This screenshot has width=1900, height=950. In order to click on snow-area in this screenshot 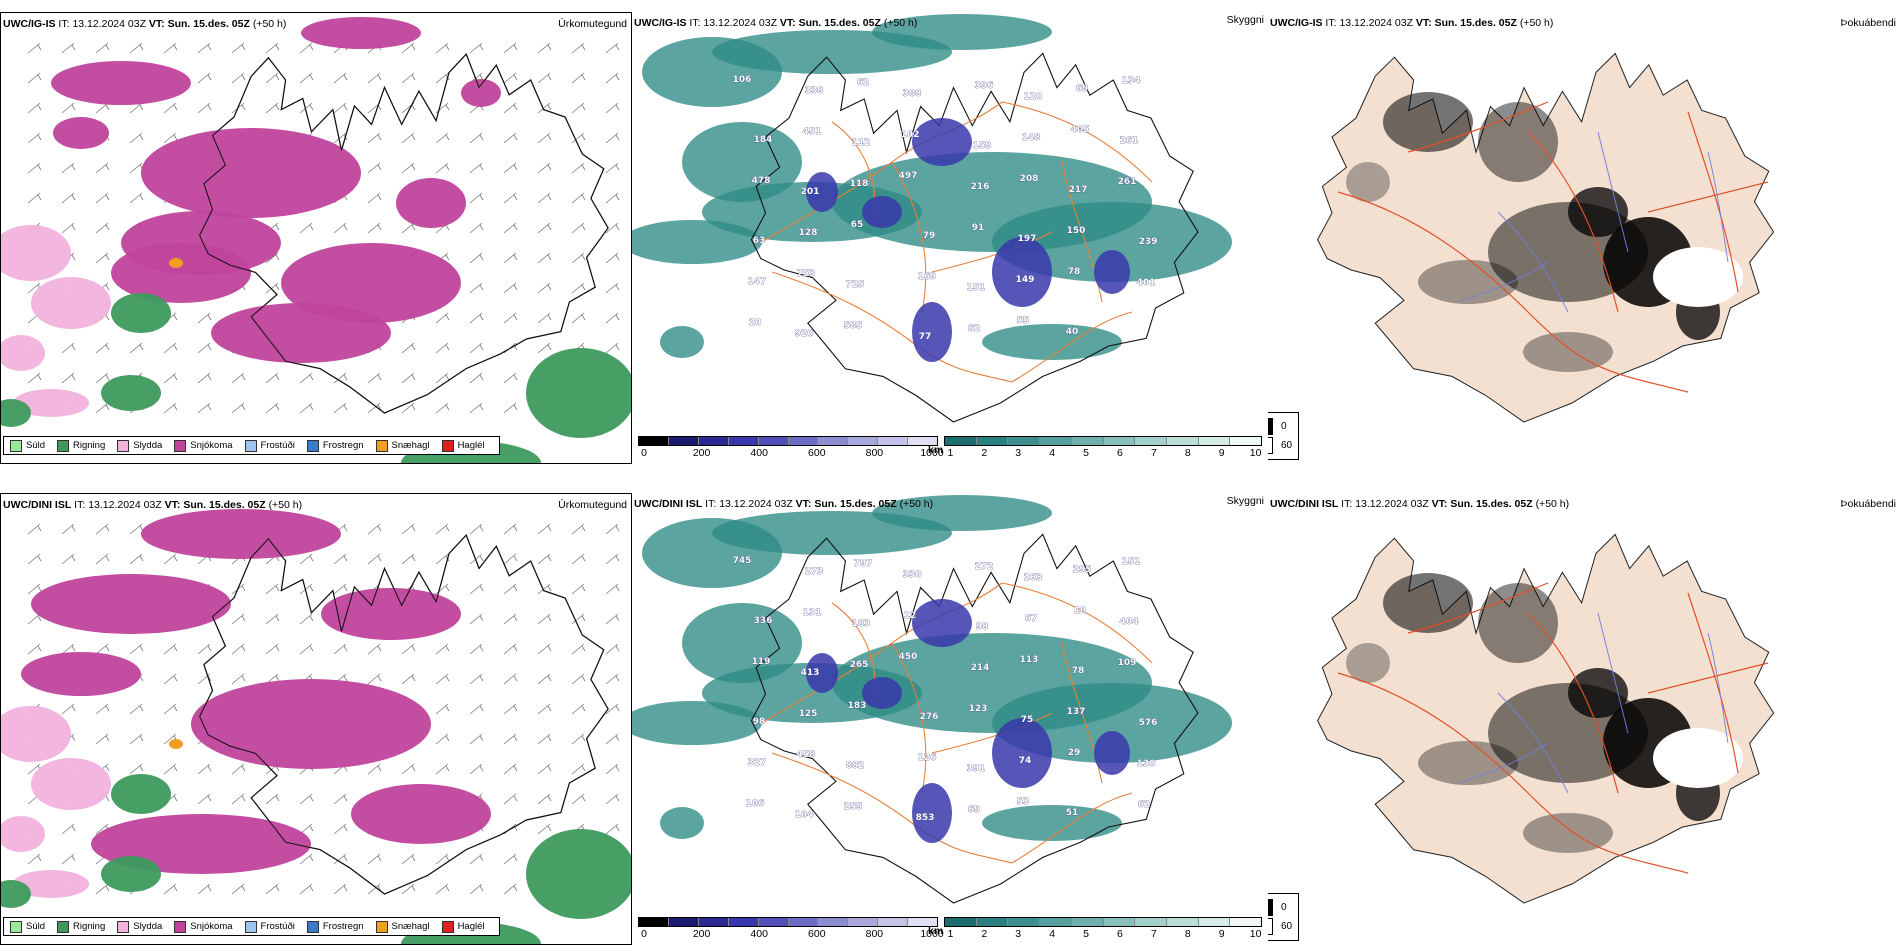, I will do `click(81, 674)`.